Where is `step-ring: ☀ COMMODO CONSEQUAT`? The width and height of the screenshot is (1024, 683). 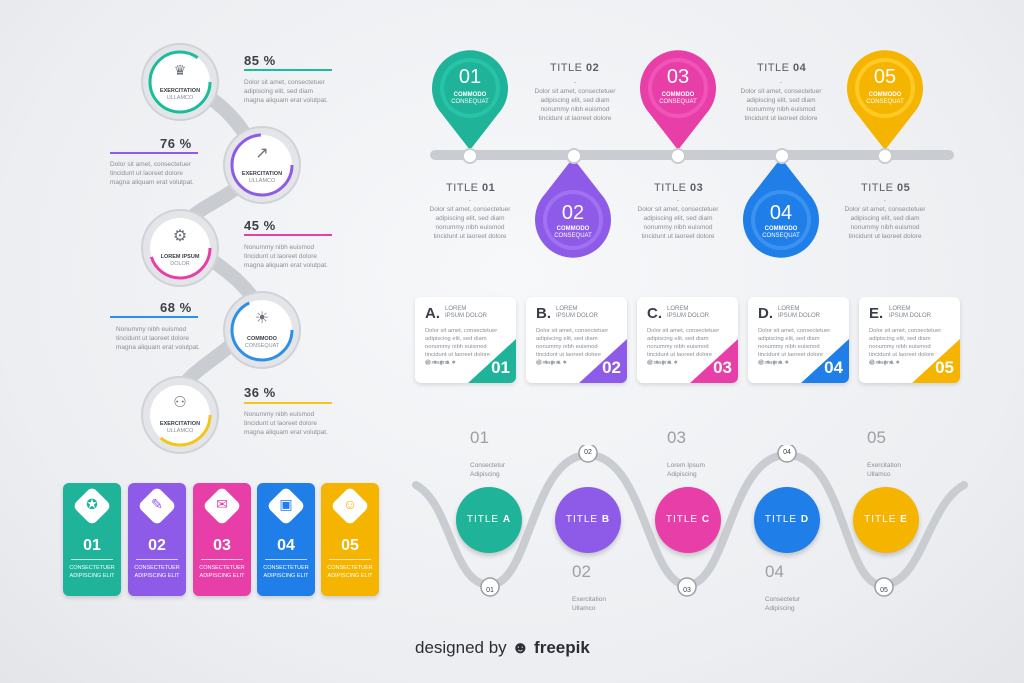
step-ring: ☀ COMMODO CONSEQUAT is located at coordinates (262, 330).